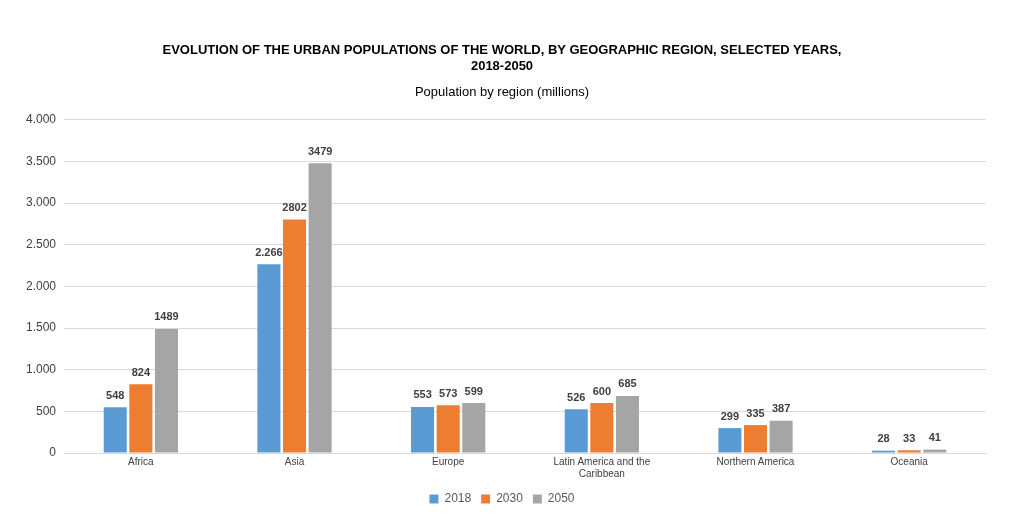 This screenshot has height=528, width=1014. Describe the element at coordinates (46, 410) in the screenshot. I see `y-tick-label: 500` at that location.